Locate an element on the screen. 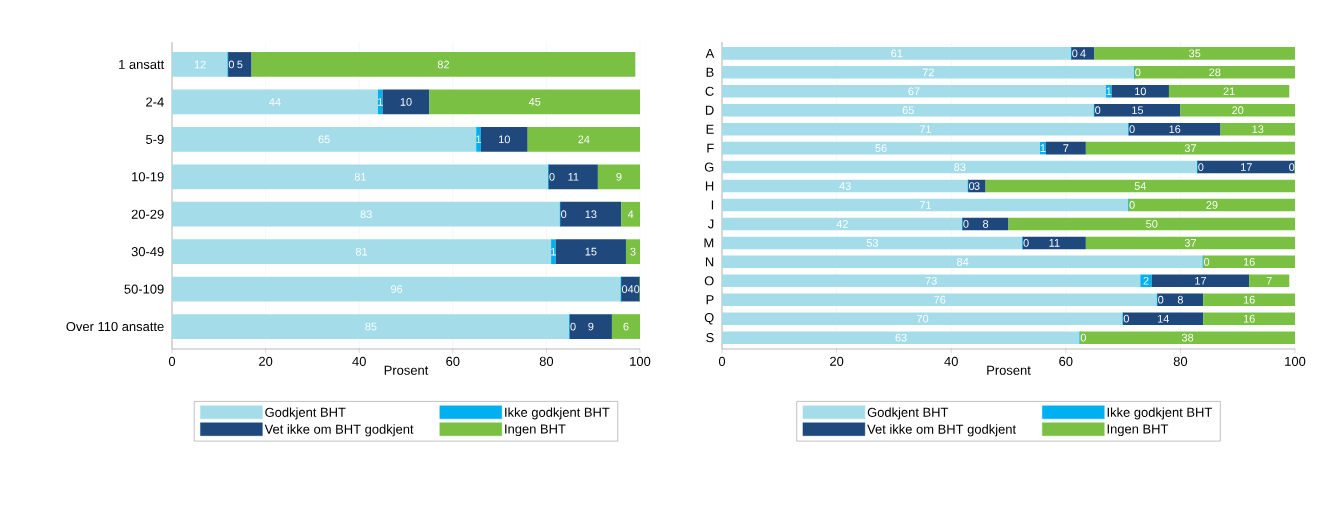 This screenshot has width=1322, height=505. data-label: 56 is located at coordinates (881, 148).